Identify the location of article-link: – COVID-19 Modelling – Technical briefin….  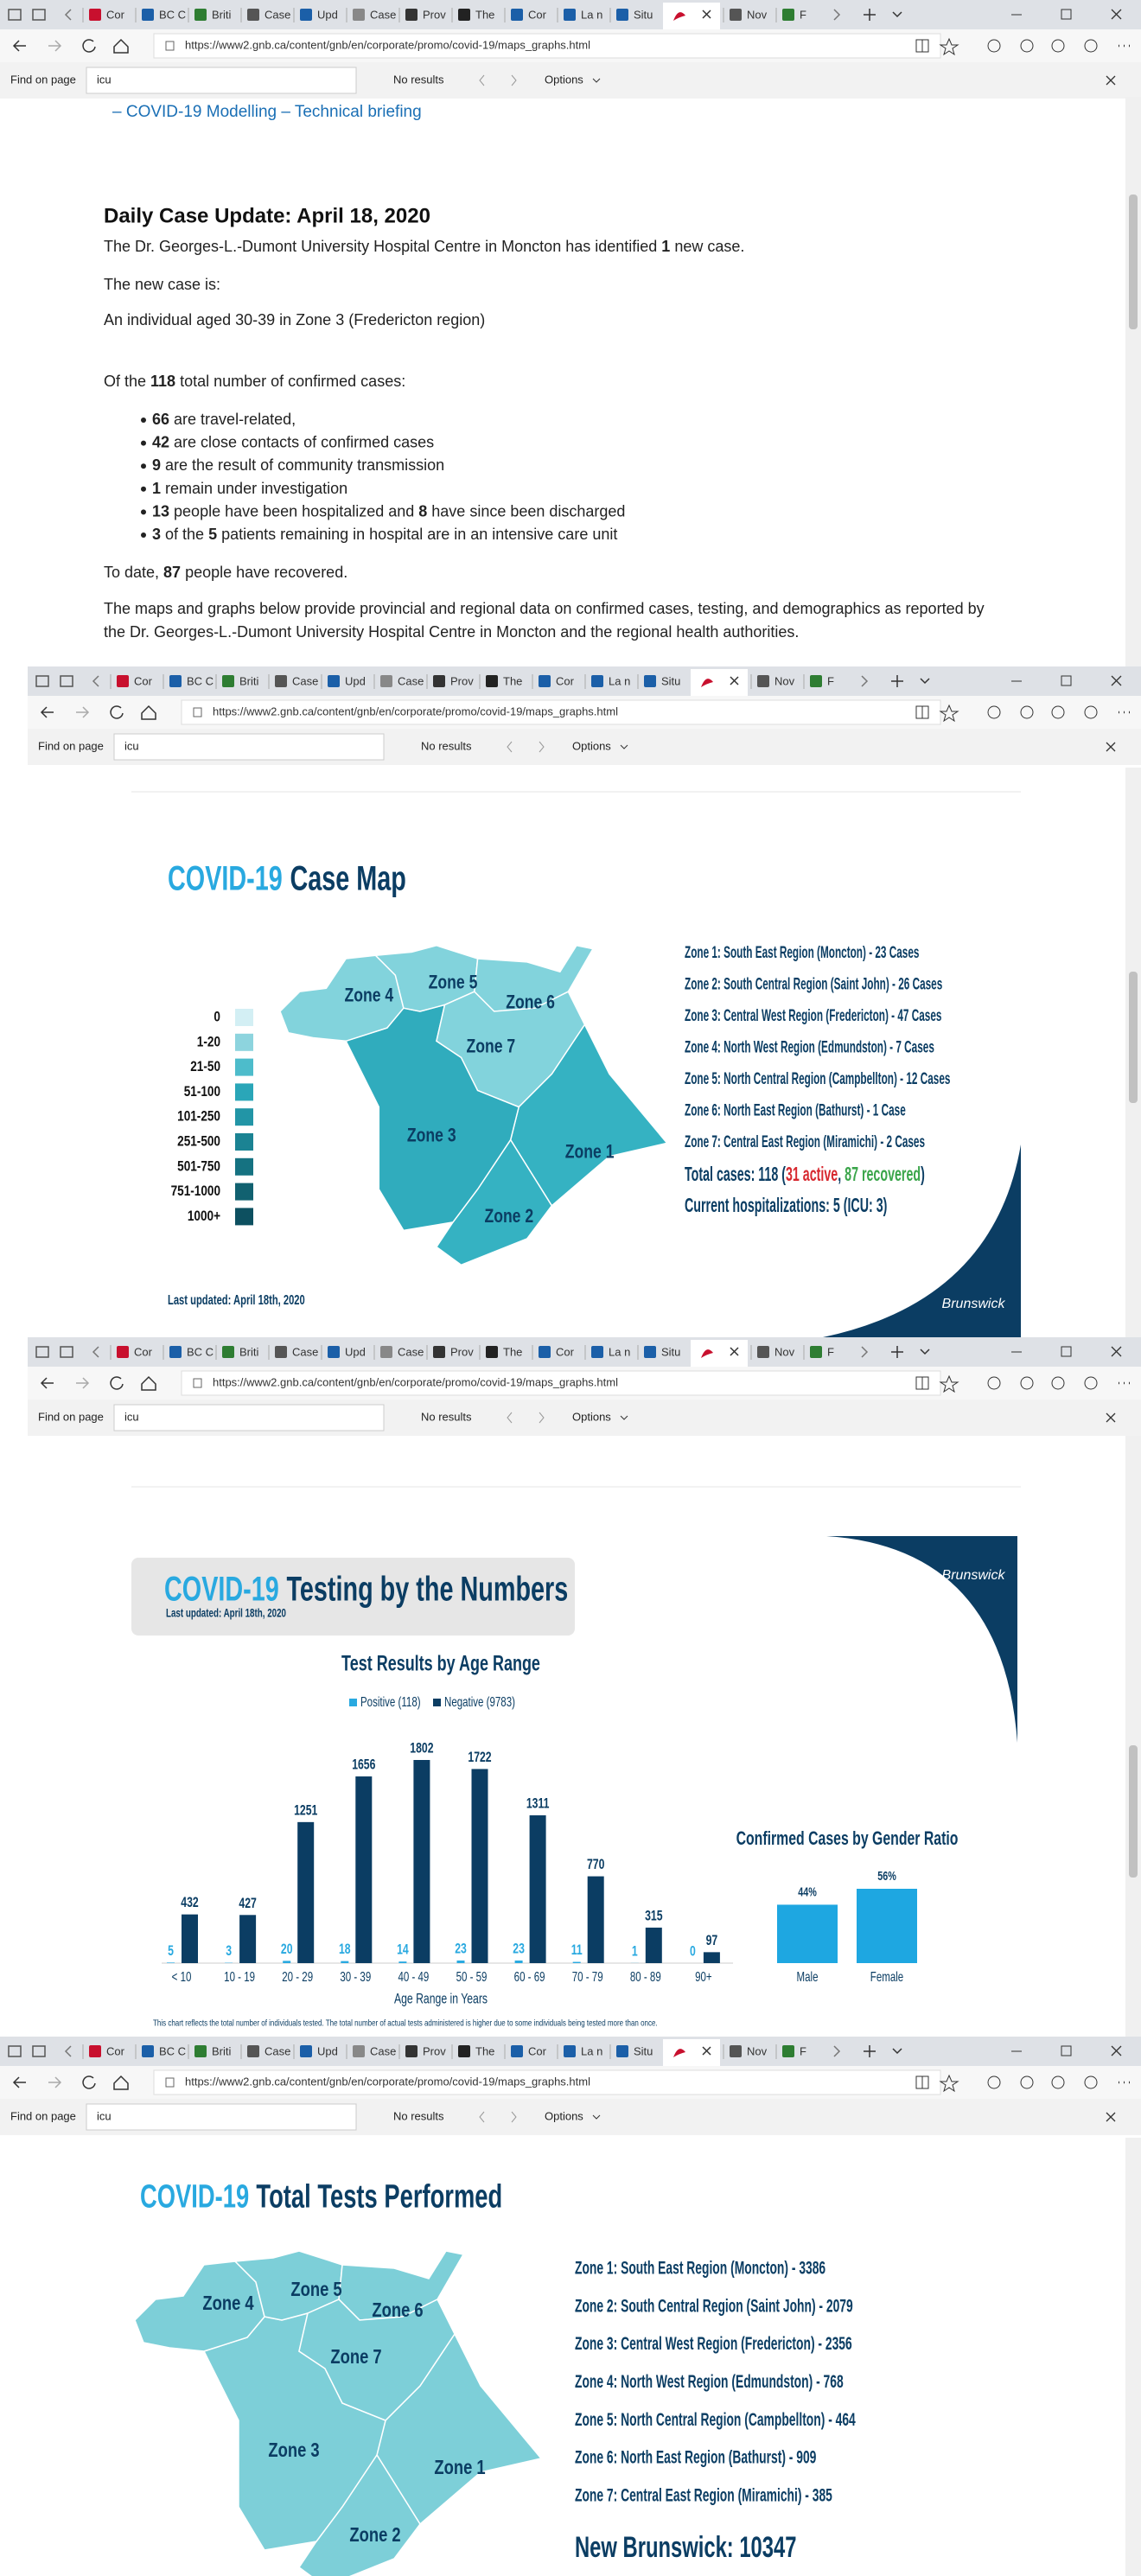
(267, 112).